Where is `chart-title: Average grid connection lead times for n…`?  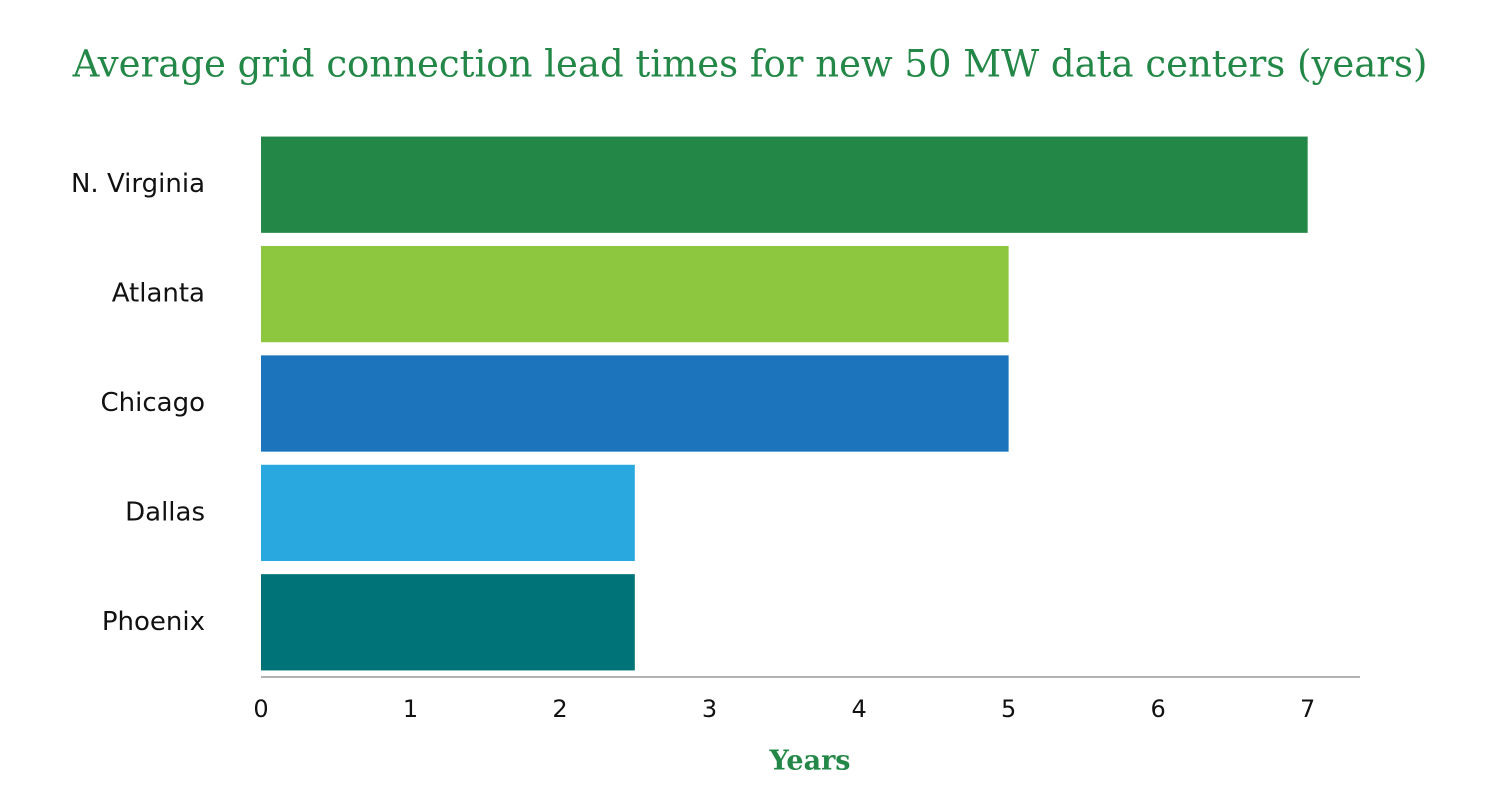 chart-title: Average grid connection lead times for n… is located at coordinates (750, 64).